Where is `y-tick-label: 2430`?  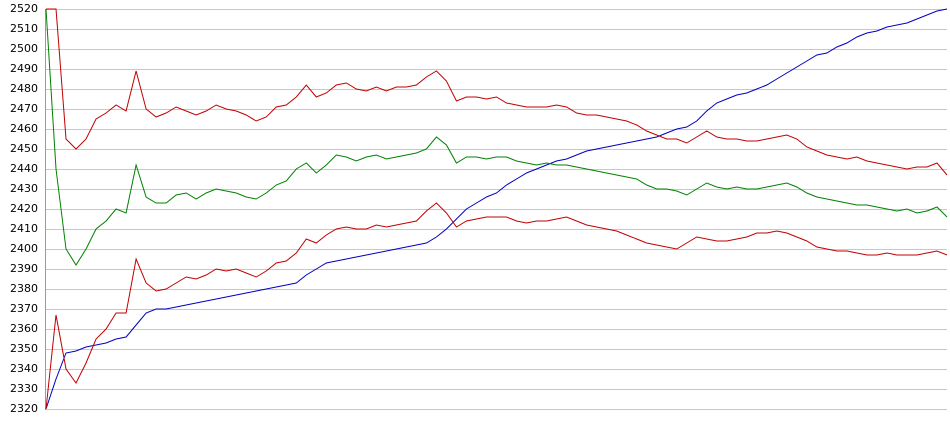
y-tick-label: 2430 is located at coordinates (24, 188).